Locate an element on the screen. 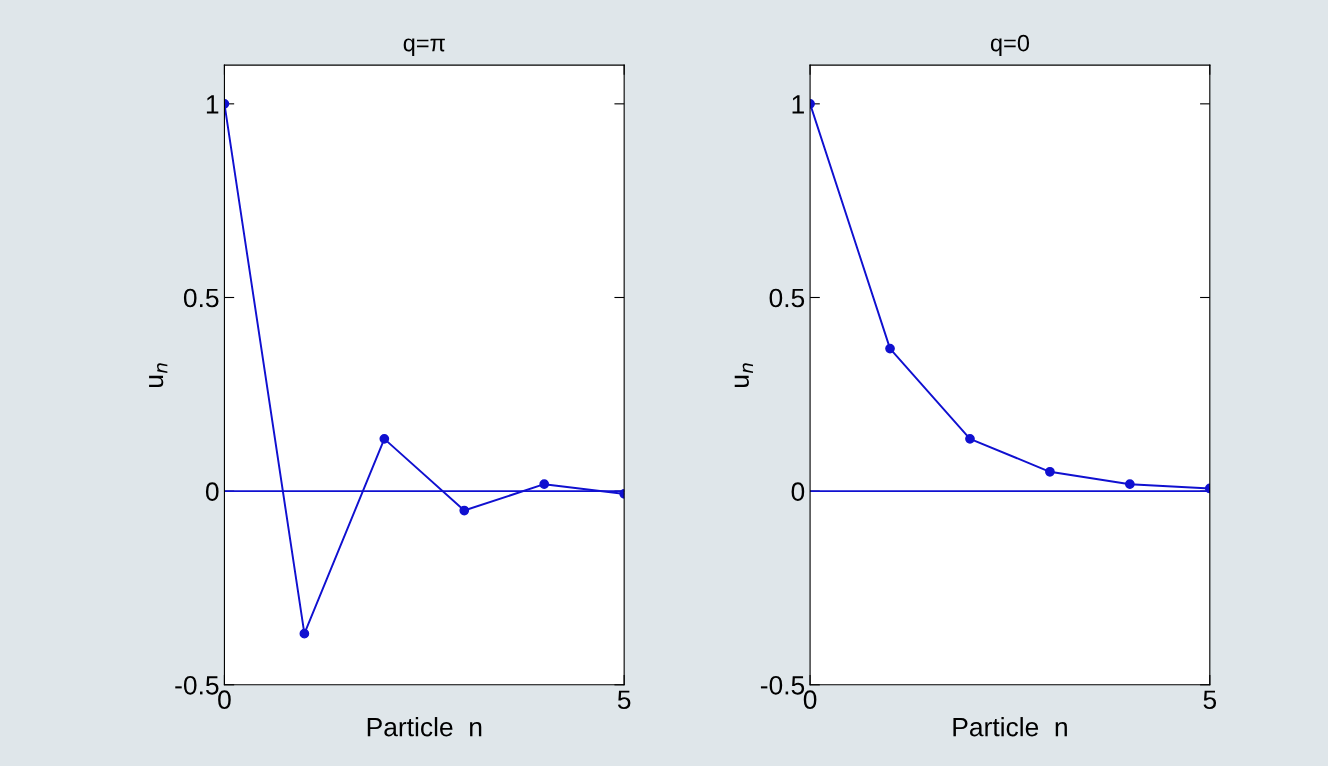 This screenshot has width=1328, height=766. chart-title: q=π is located at coordinates (424, 47).